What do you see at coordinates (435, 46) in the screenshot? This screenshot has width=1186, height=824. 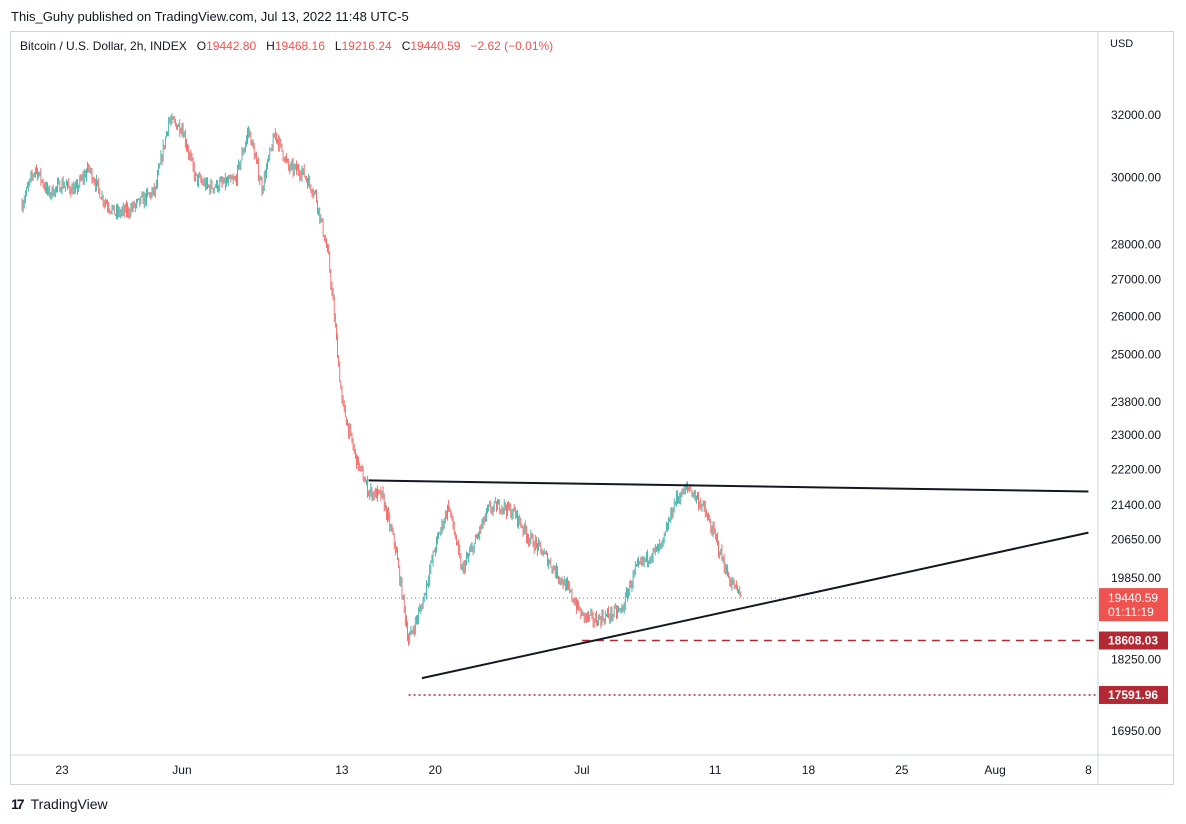 I see `close-value: 19440.59` at bounding box center [435, 46].